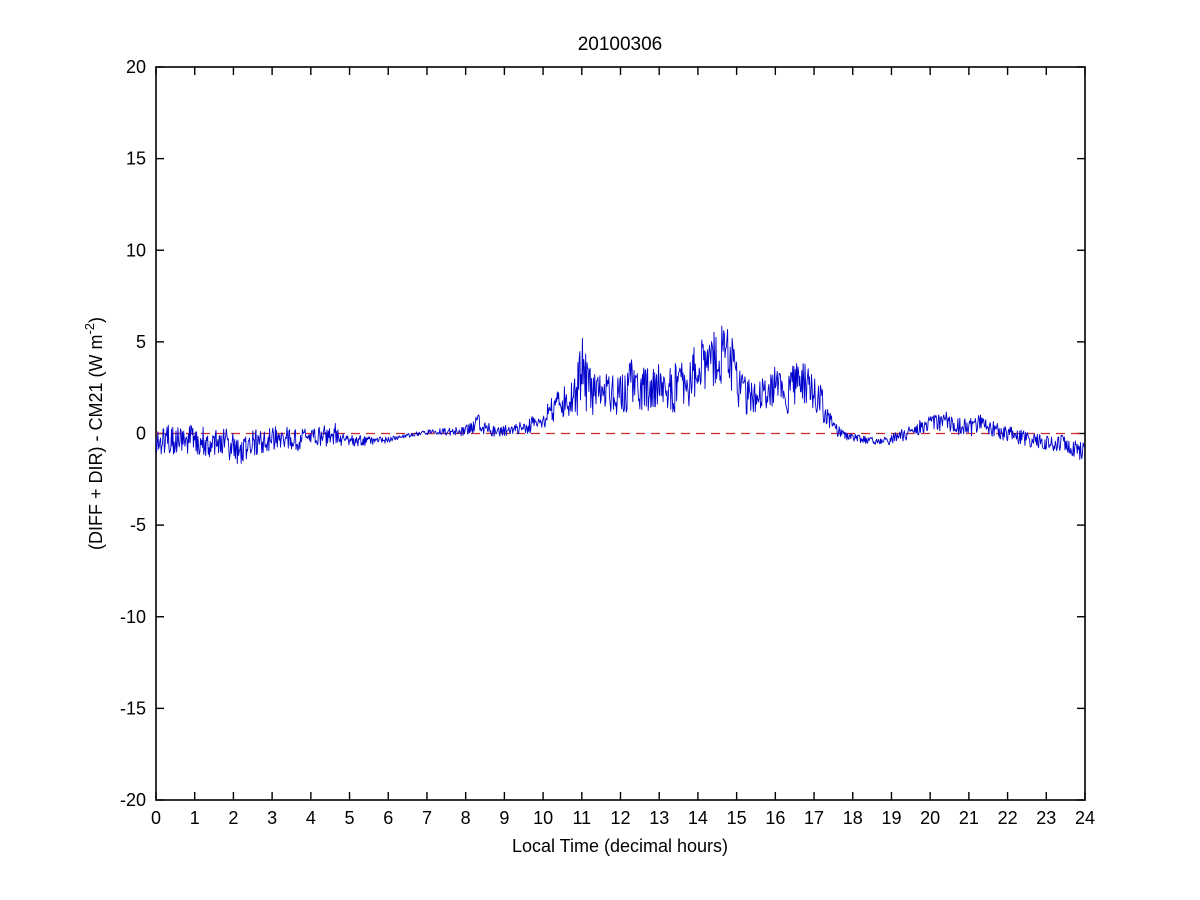 This screenshot has height=900, width=1200. Describe the element at coordinates (138, 525) in the screenshot. I see `y-tick-label: -5` at that location.